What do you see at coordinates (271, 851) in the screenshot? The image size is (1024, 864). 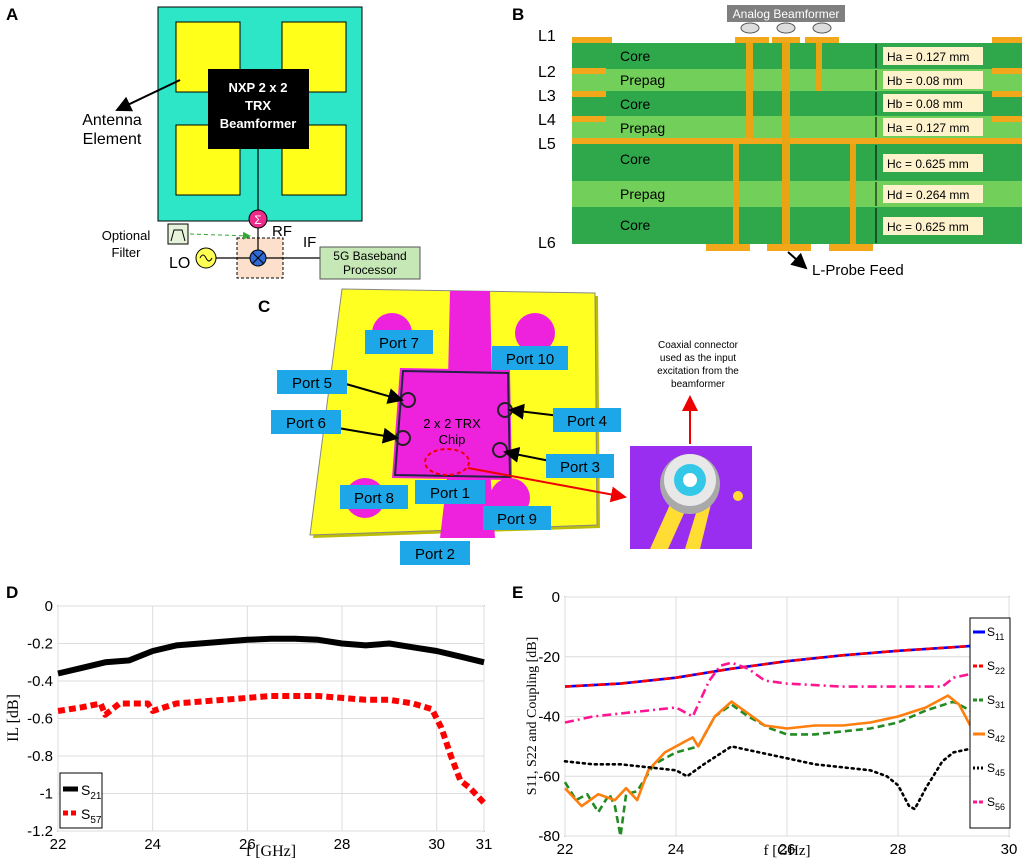 I see `chart-d-xlabel: f [GHz]` at bounding box center [271, 851].